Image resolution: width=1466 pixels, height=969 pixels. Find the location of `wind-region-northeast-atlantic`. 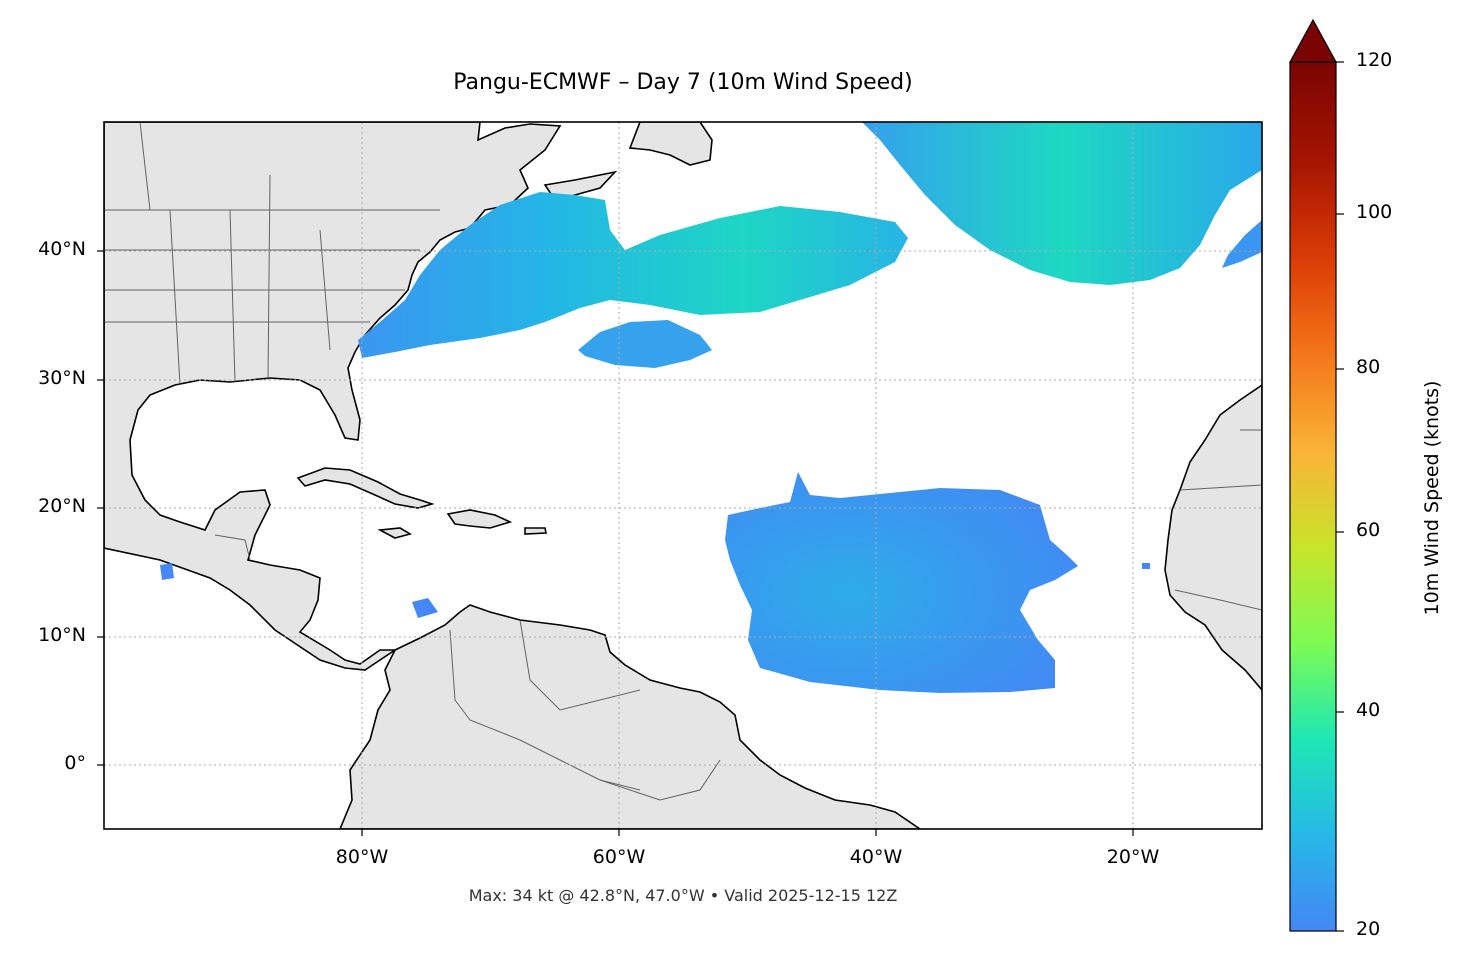

wind-region-northeast-atlantic is located at coordinates (1062, 203).